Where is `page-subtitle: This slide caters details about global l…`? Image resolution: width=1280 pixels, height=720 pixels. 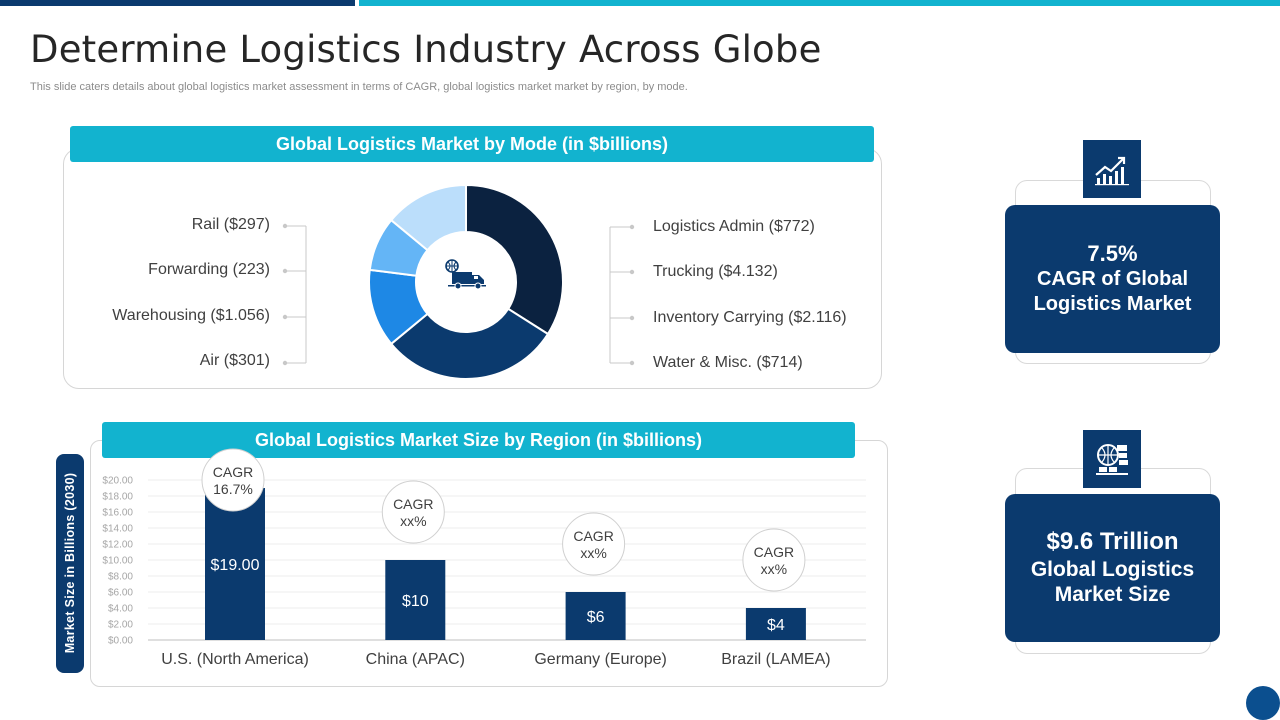
page-subtitle: This slide caters details about global l… is located at coordinates (359, 87).